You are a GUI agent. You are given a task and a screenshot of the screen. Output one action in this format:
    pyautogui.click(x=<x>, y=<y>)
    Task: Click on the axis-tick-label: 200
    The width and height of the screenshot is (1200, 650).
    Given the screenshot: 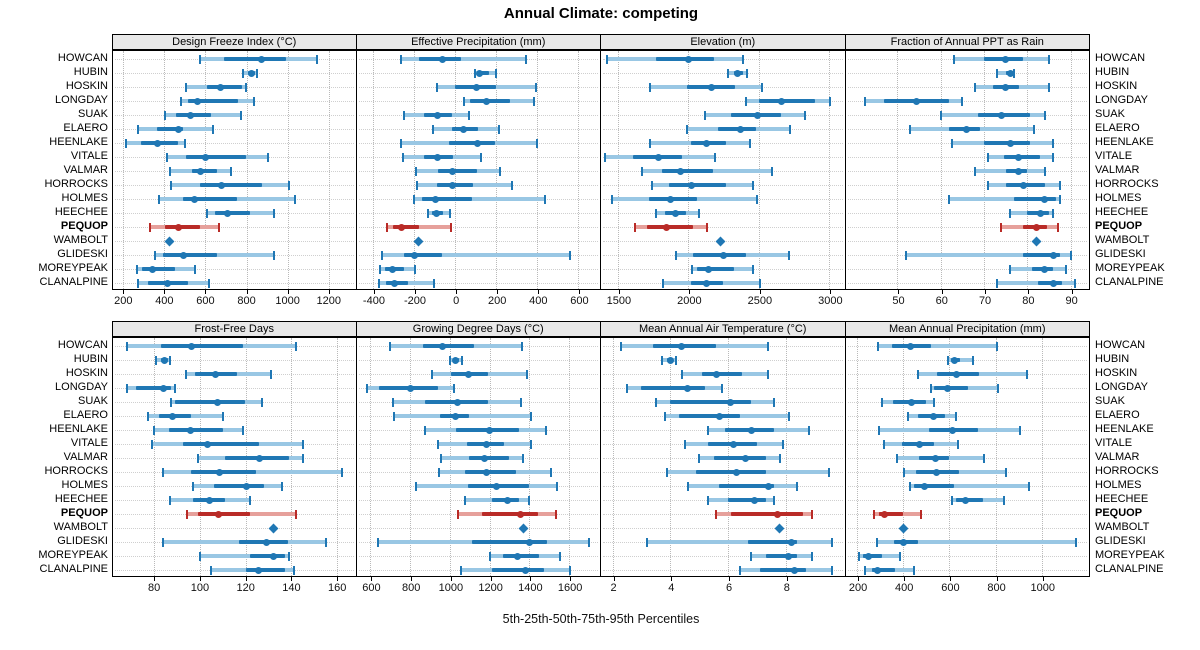 What is the action you would take?
    pyautogui.click(x=858, y=588)
    